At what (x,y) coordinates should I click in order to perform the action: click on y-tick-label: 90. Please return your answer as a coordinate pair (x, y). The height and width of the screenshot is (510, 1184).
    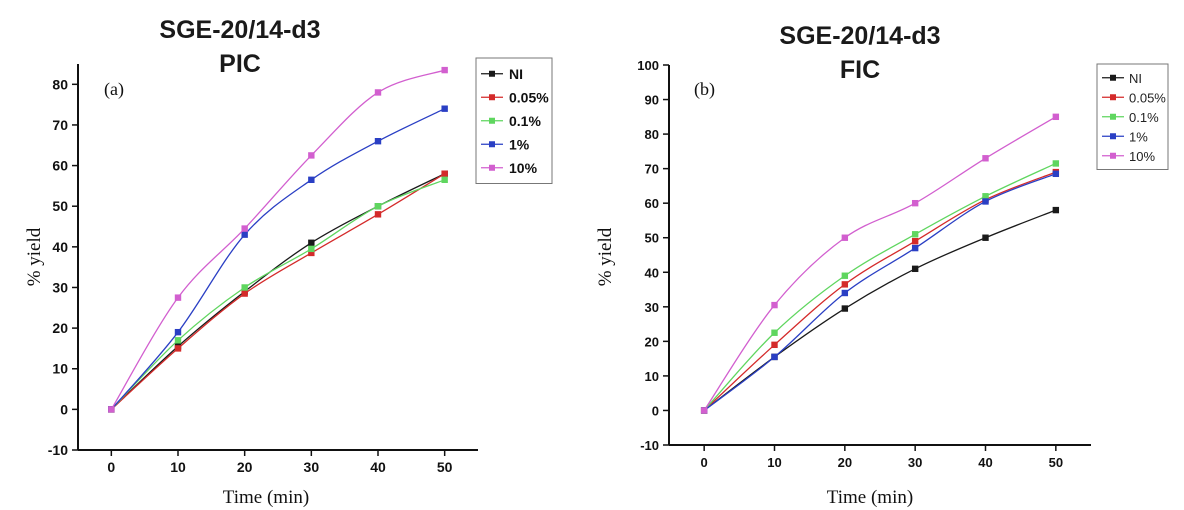
    Looking at the image, I should click on (652, 100).